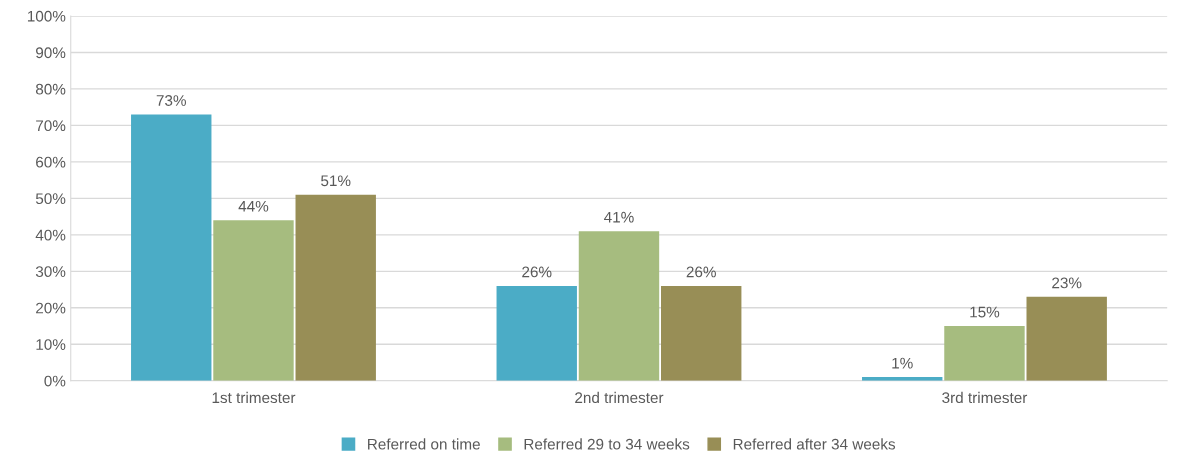  Describe the element at coordinates (50, 89) in the screenshot. I see `y-tick-label: 80%` at that location.